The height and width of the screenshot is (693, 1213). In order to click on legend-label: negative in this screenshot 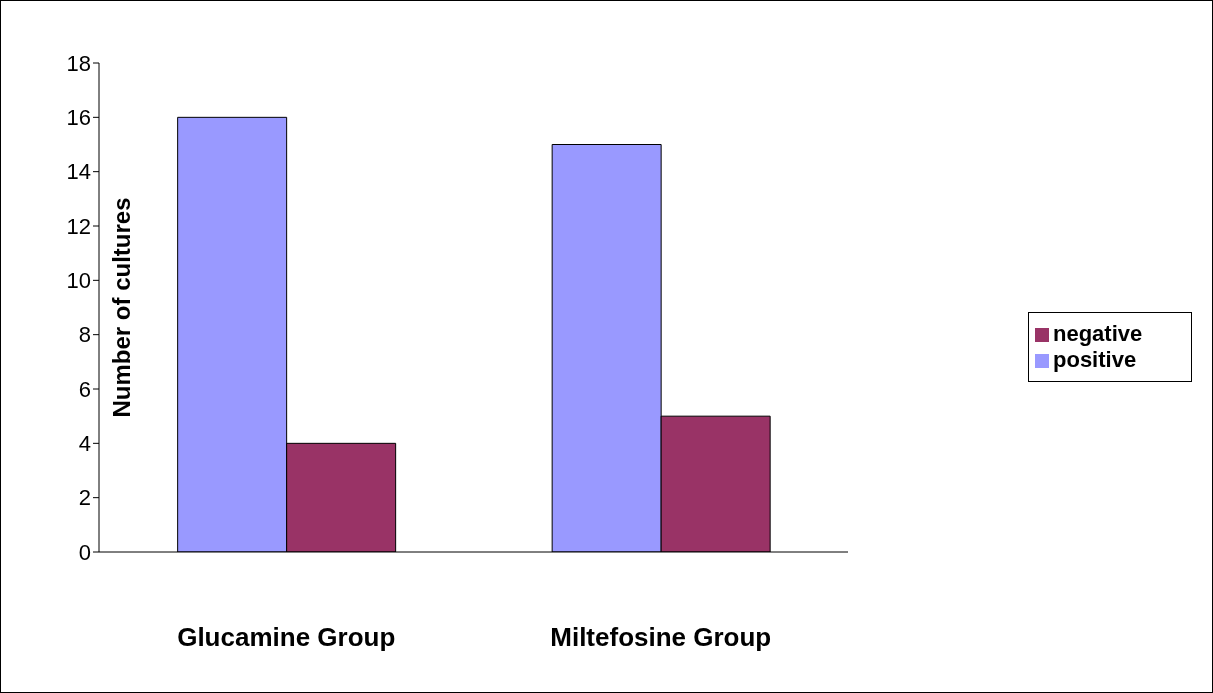, I will do `click(1098, 333)`.